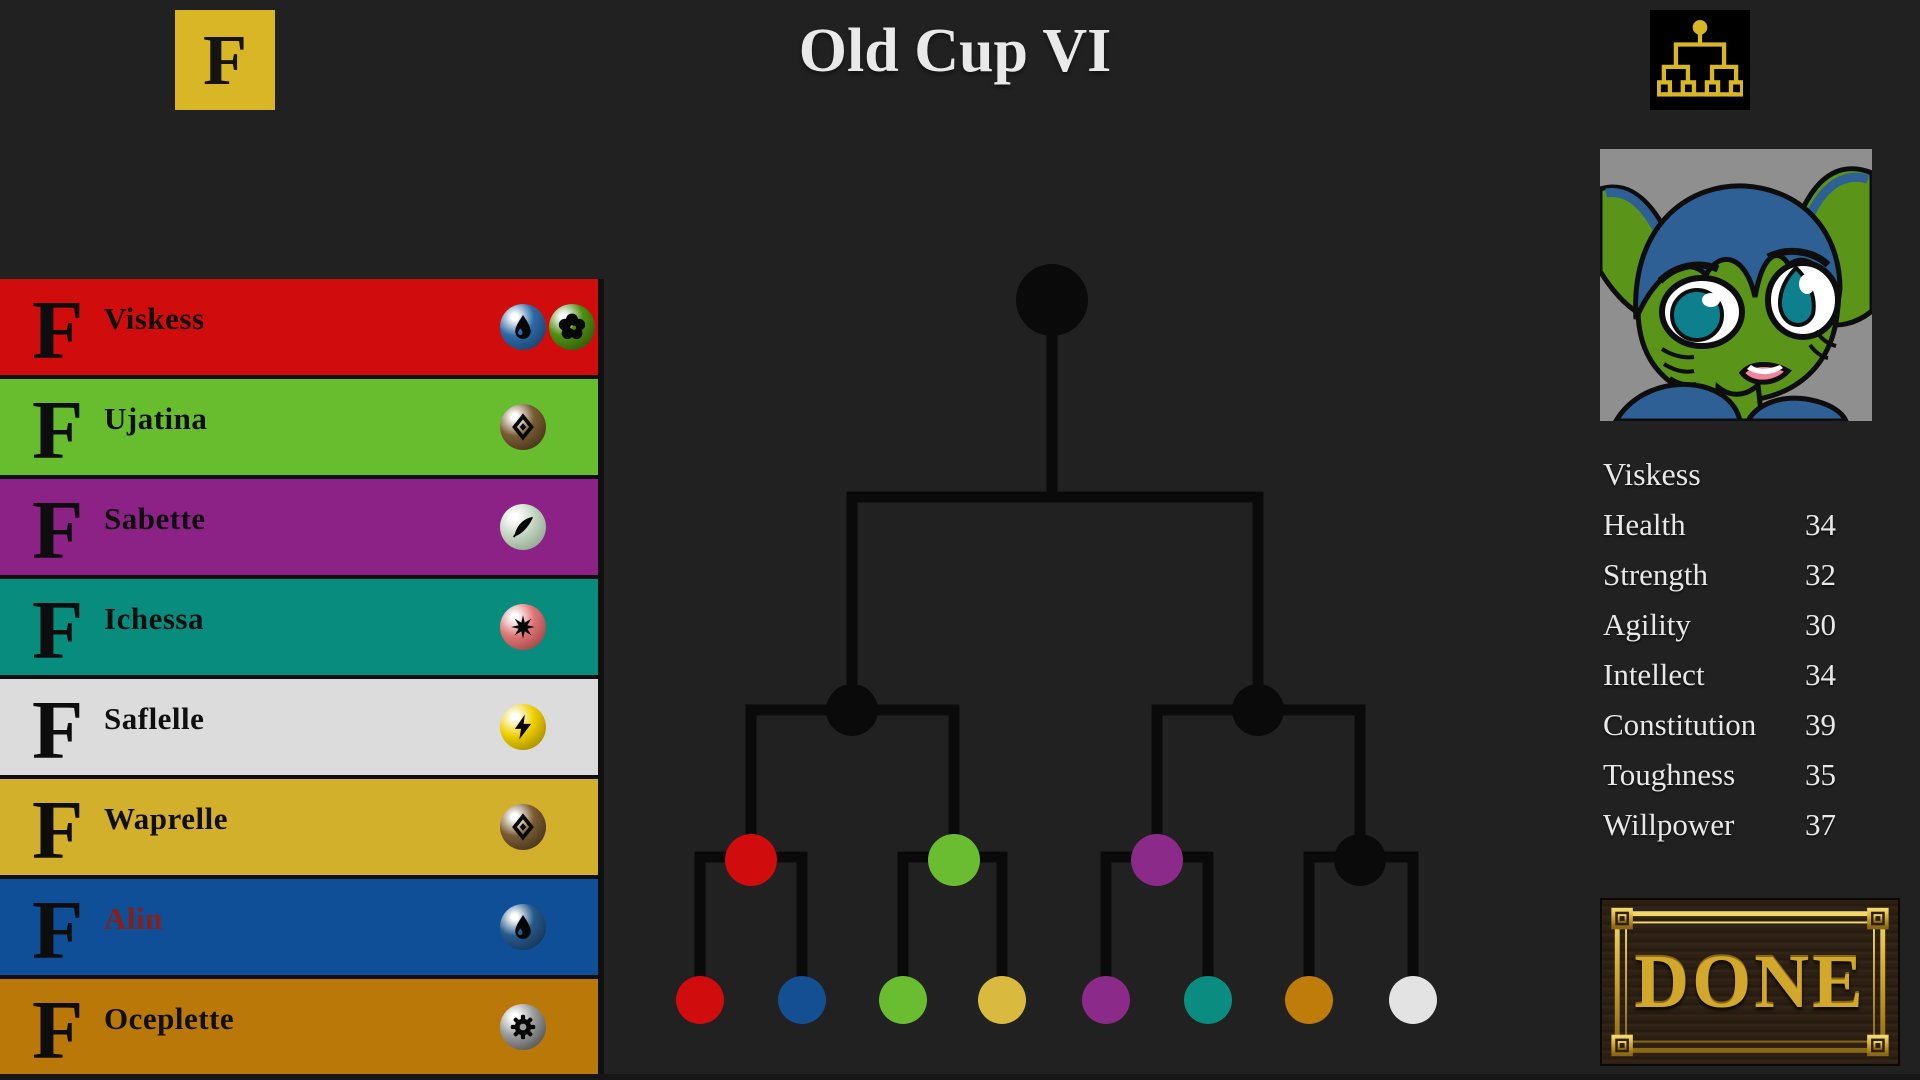 This screenshot has height=1080, width=1920. I want to click on roster-row: F Ujatina, so click(299, 428).